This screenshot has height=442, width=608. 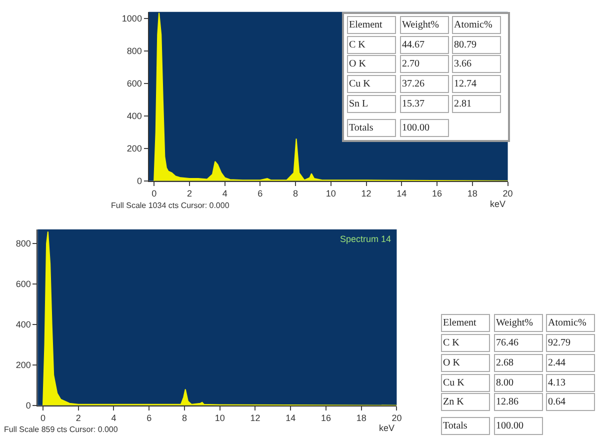 I want to click on annotation: 100.00, so click(x=416, y=128).